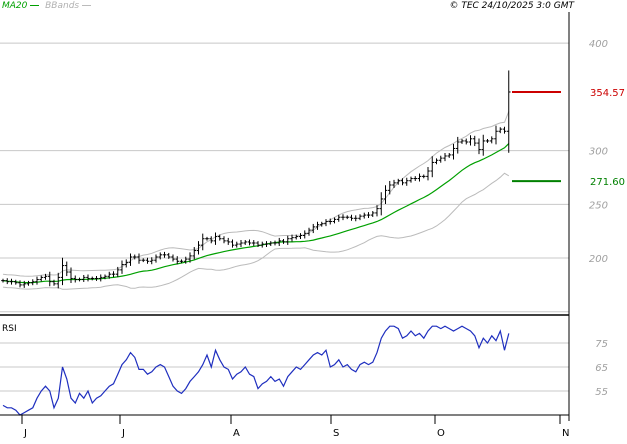 The width and height of the screenshot is (627, 444). What do you see at coordinates (565, 433) in the screenshot?
I see `x-tick-label: N` at bounding box center [565, 433].